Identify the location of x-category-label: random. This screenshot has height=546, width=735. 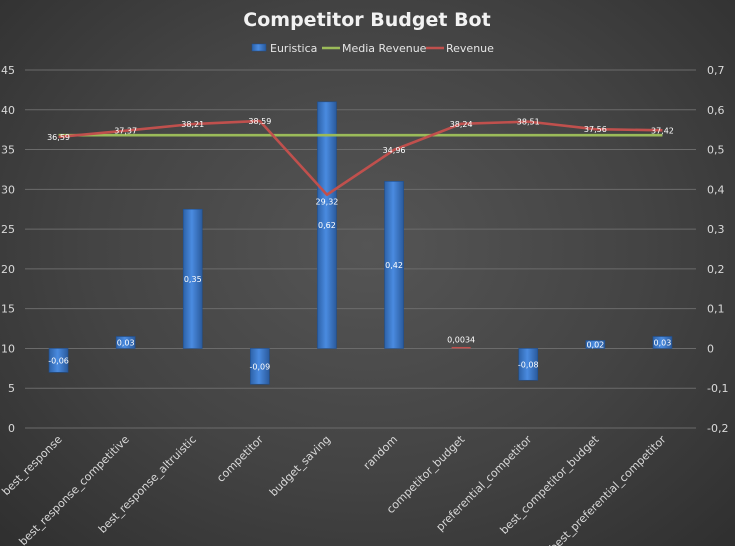
(380, 452).